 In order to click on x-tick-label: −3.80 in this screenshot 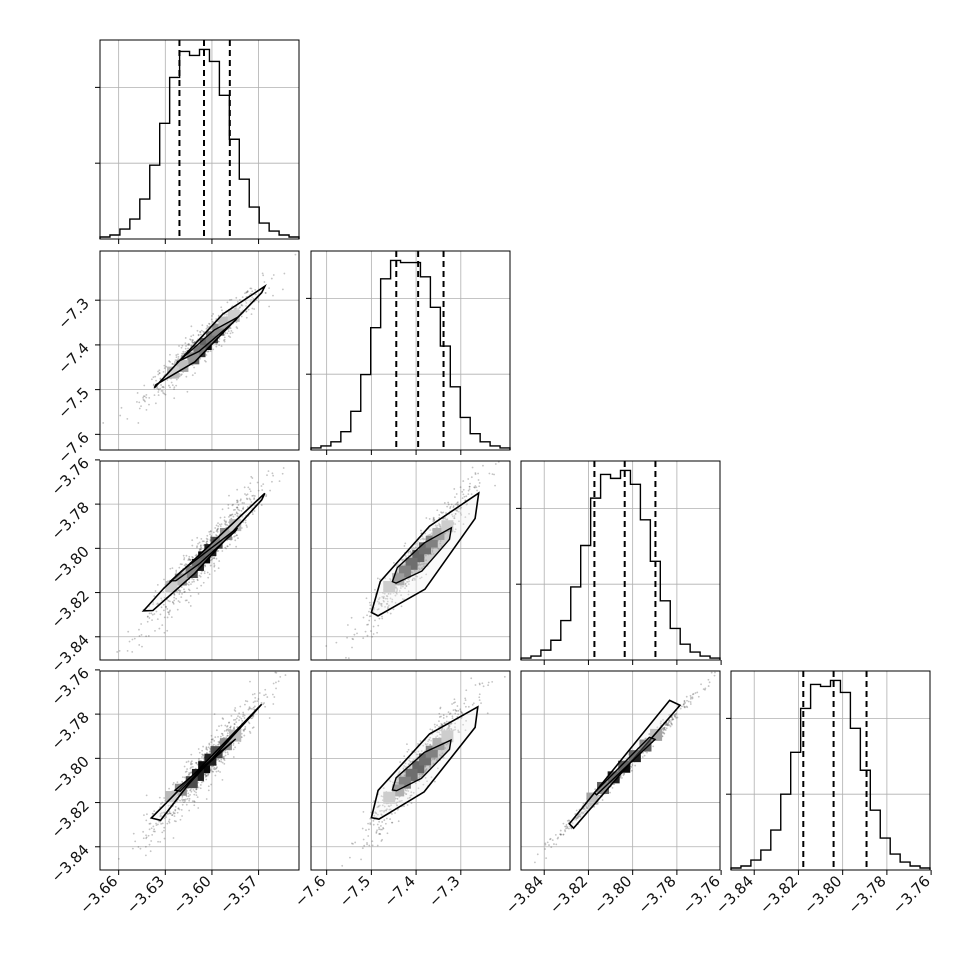, I will do `click(822, 894)`.